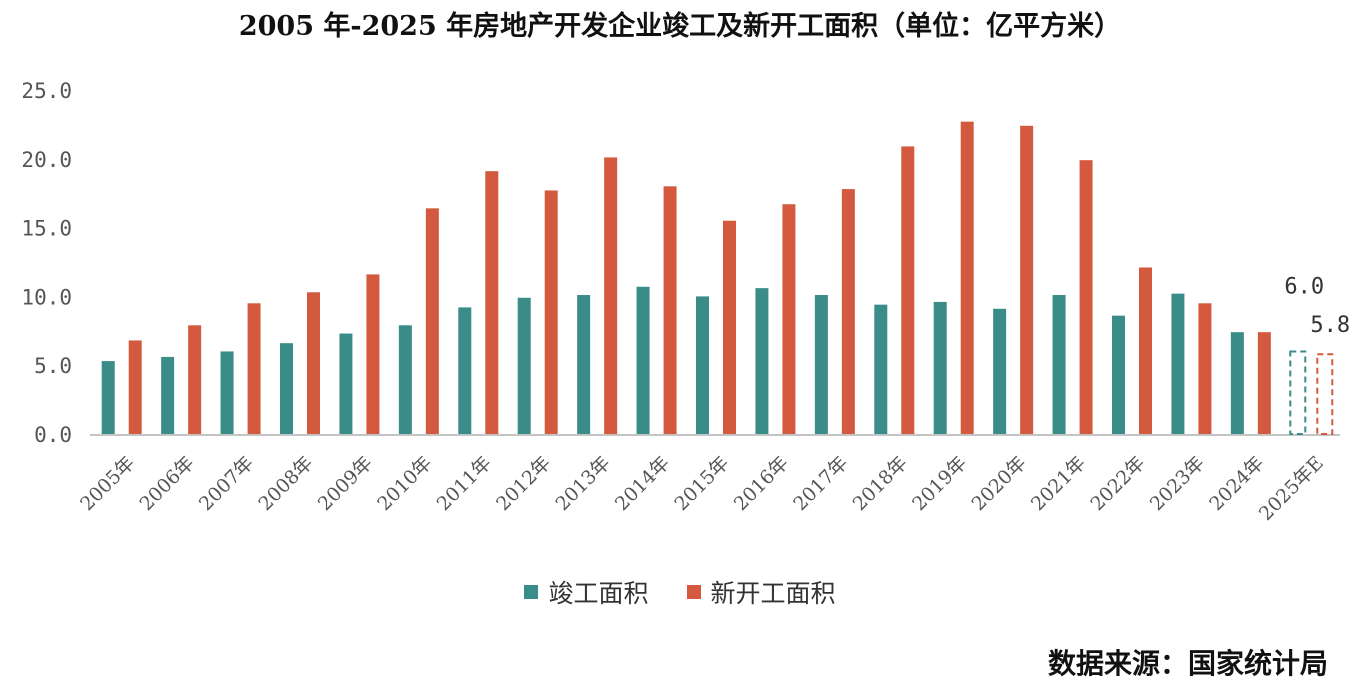 The image size is (1360, 696). What do you see at coordinates (773, 593) in the screenshot?
I see `legend-label: 新开工面积` at bounding box center [773, 593].